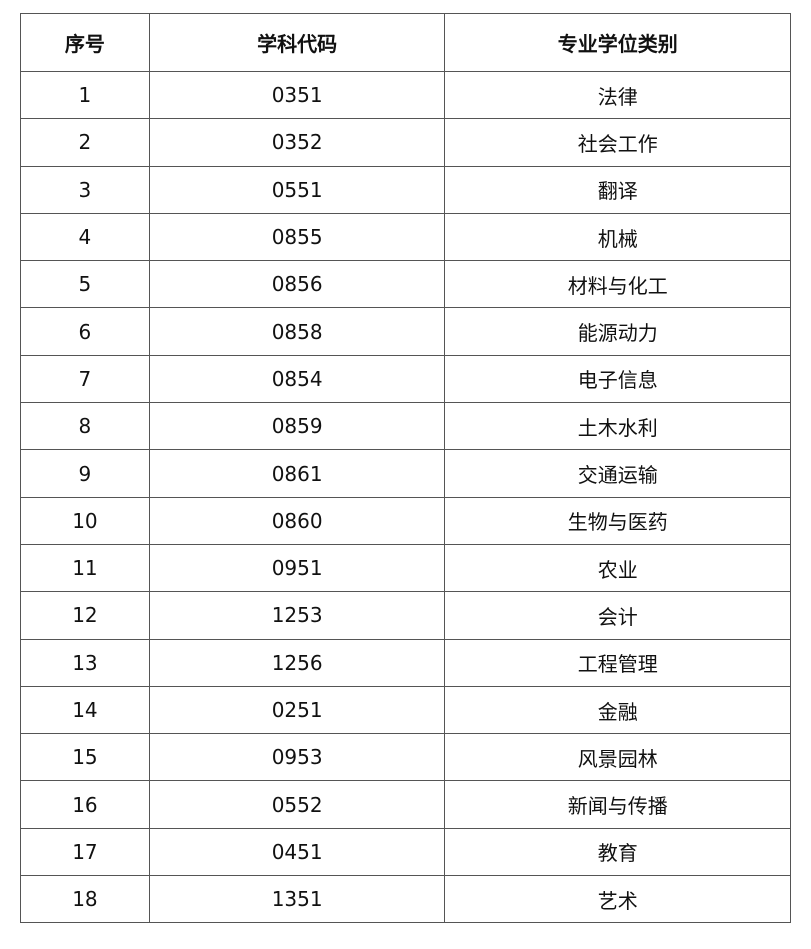 The image size is (811, 949). Describe the element at coordinates (85, 662) in the screenshot. I see `cell-index: 13` at that location.